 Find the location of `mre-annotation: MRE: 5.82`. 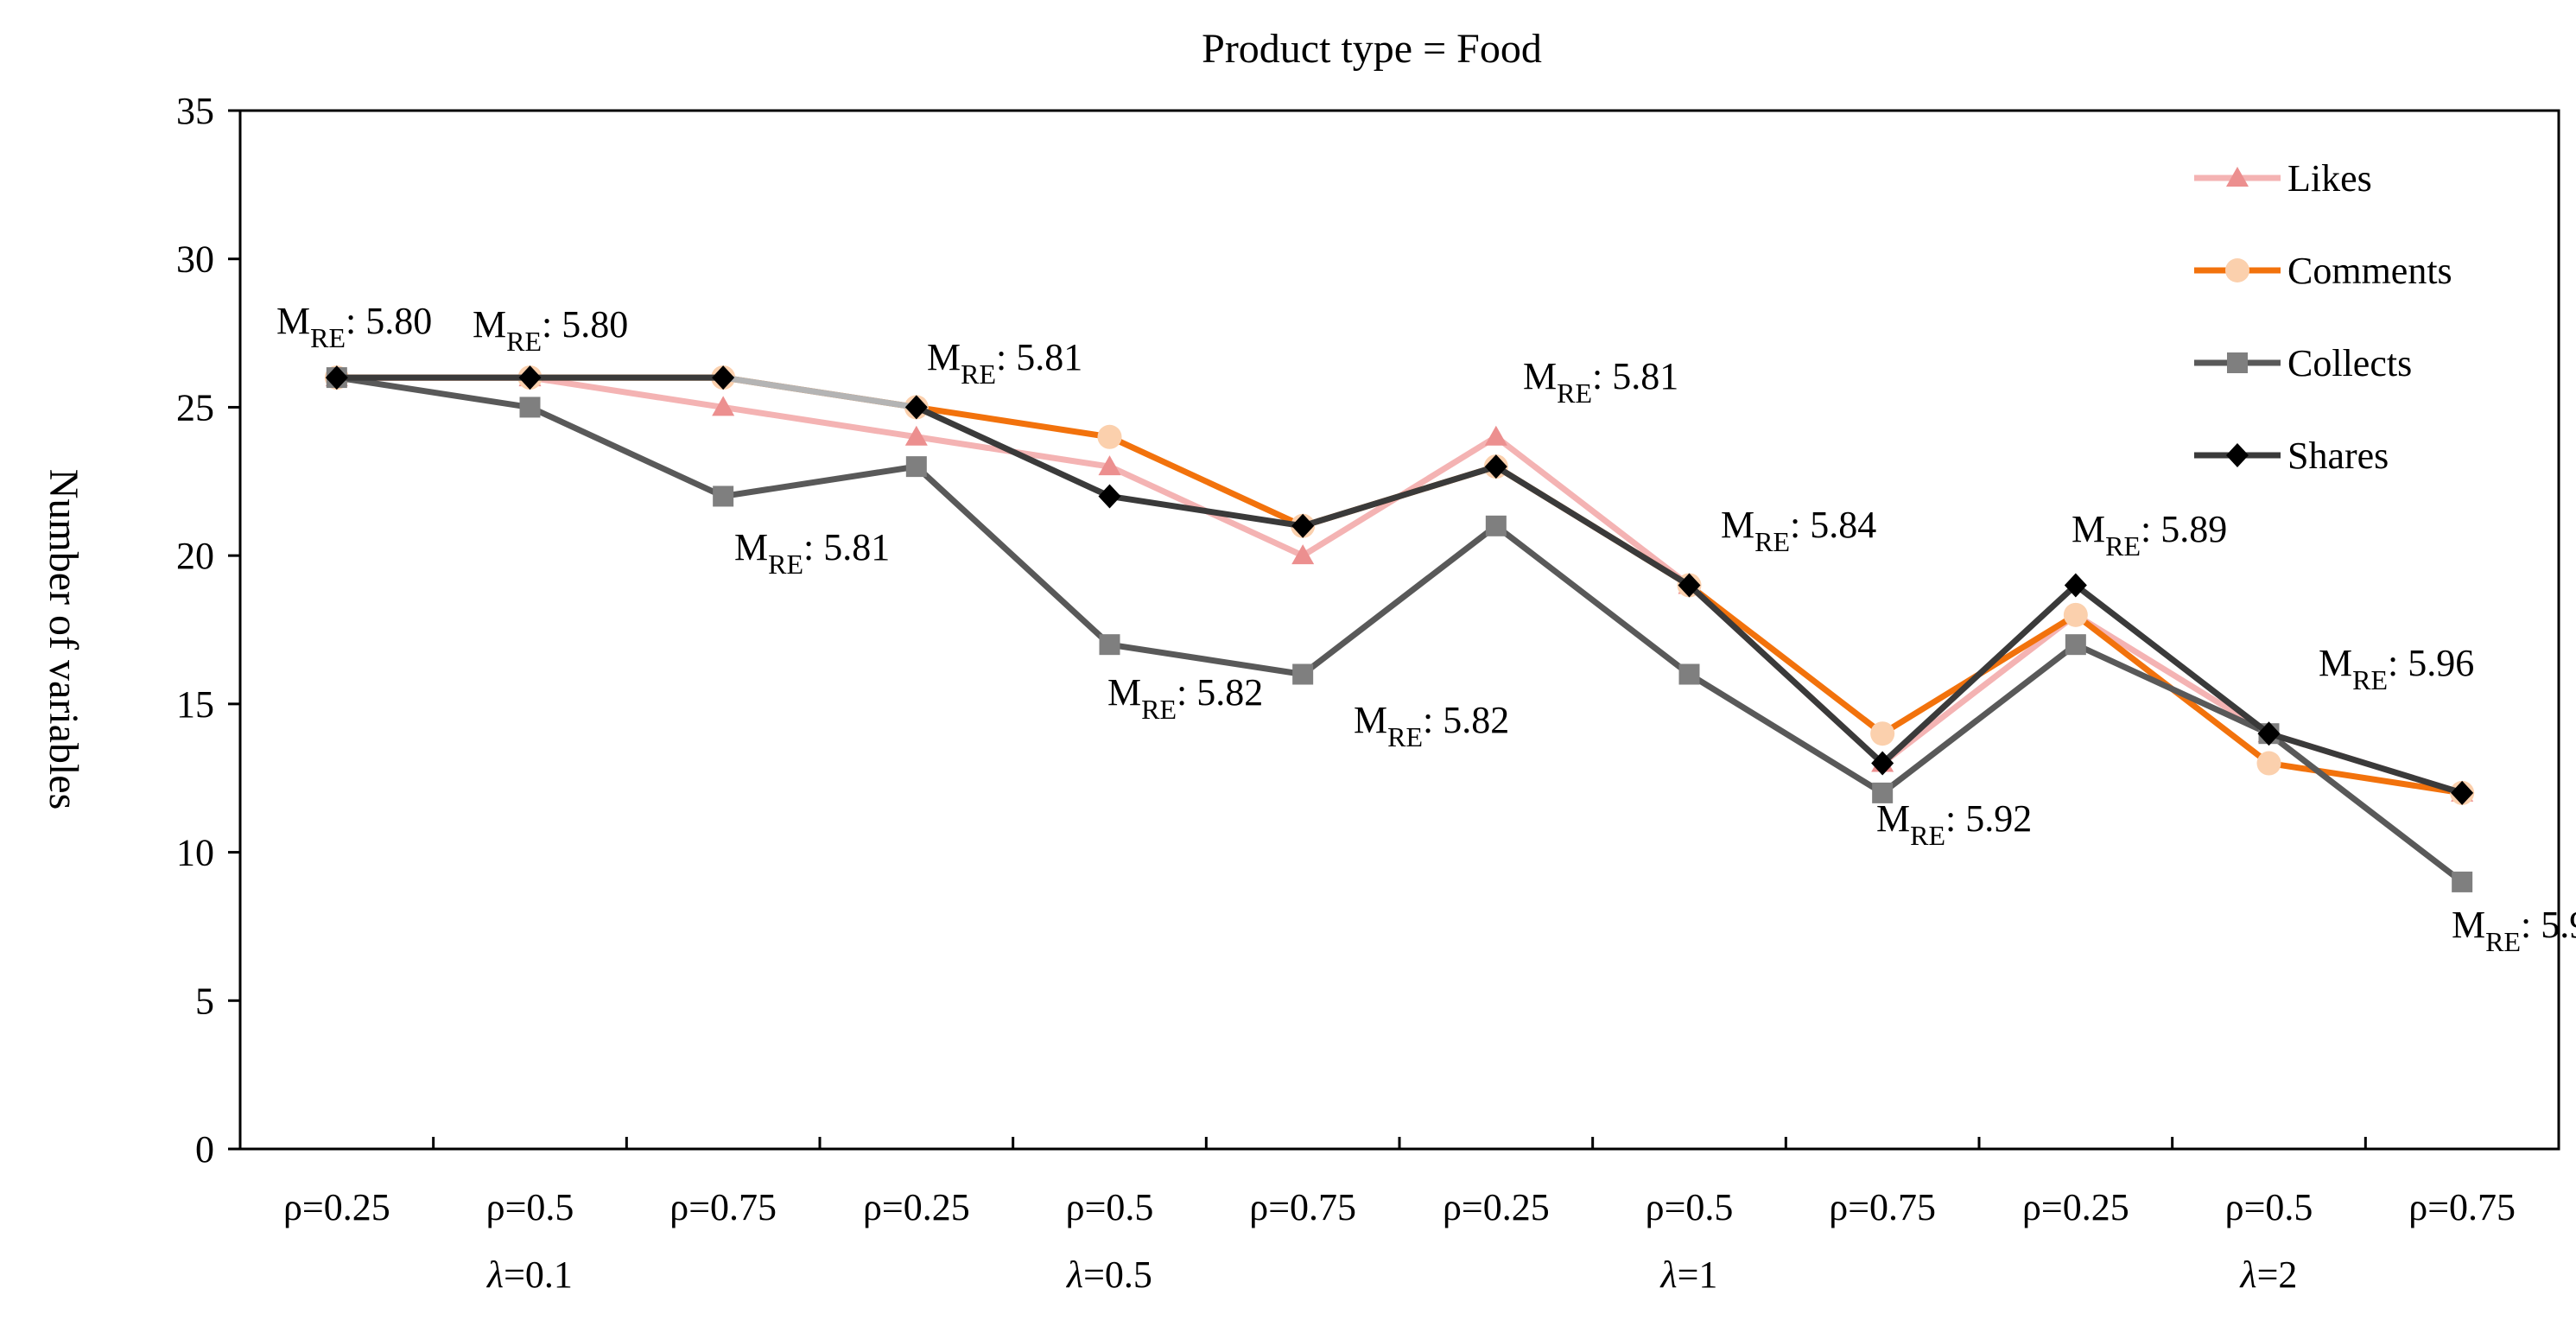

mre-annotation: MRE: 5.82 is located at coordinates (1431, 725).